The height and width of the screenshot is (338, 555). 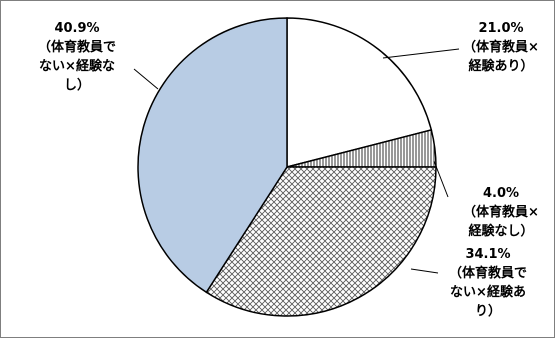 What do you see at coordinates (501, 47) in the screenshot?
I see `slice-label-1: 21.0%（体育教員×経験あり）` at bounding box center [501, 47].